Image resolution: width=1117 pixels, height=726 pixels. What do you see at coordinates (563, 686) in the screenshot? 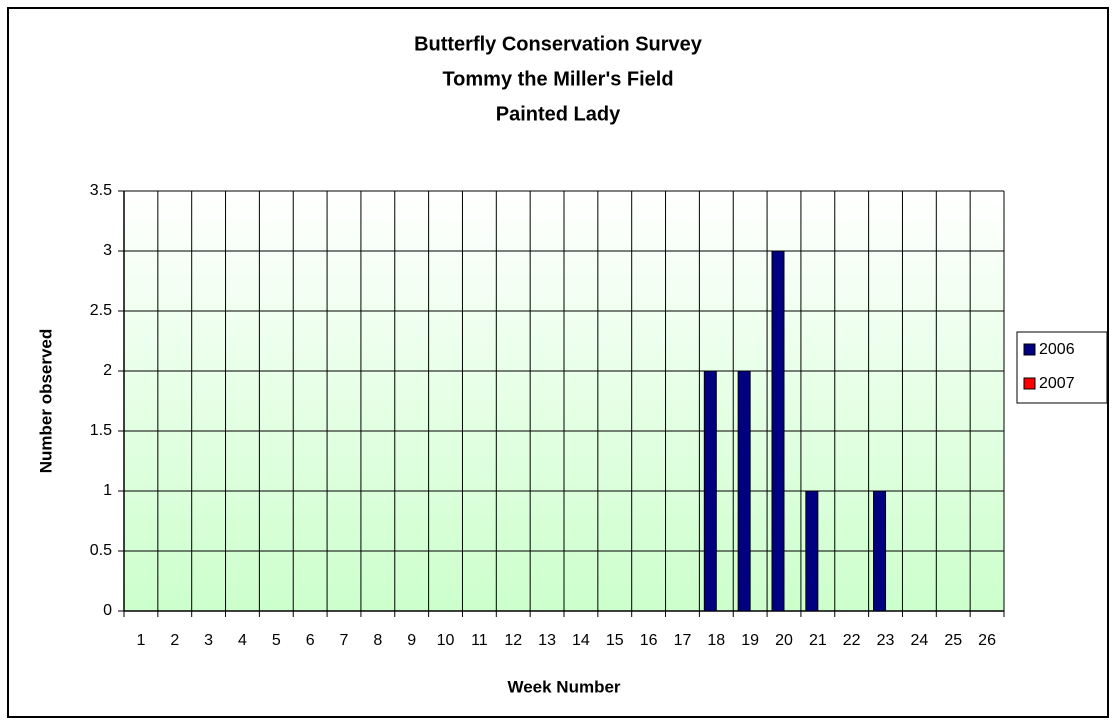
I see `x-axis-title: Week Number` at bounding box center [563, 686].